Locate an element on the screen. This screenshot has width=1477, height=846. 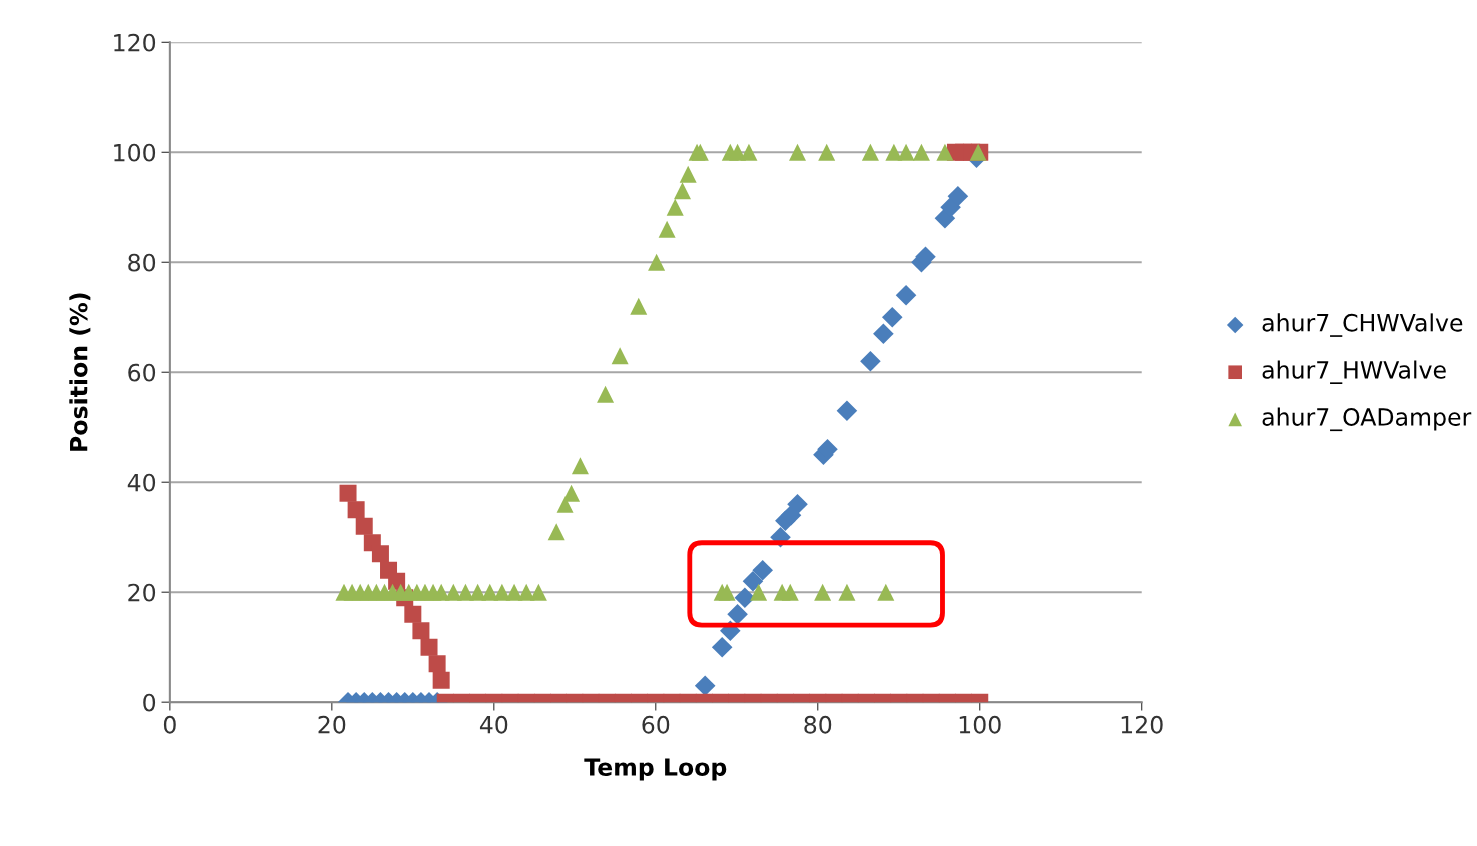
legend-label: ahur7_HWValve is located at coordinates (1354, 372).